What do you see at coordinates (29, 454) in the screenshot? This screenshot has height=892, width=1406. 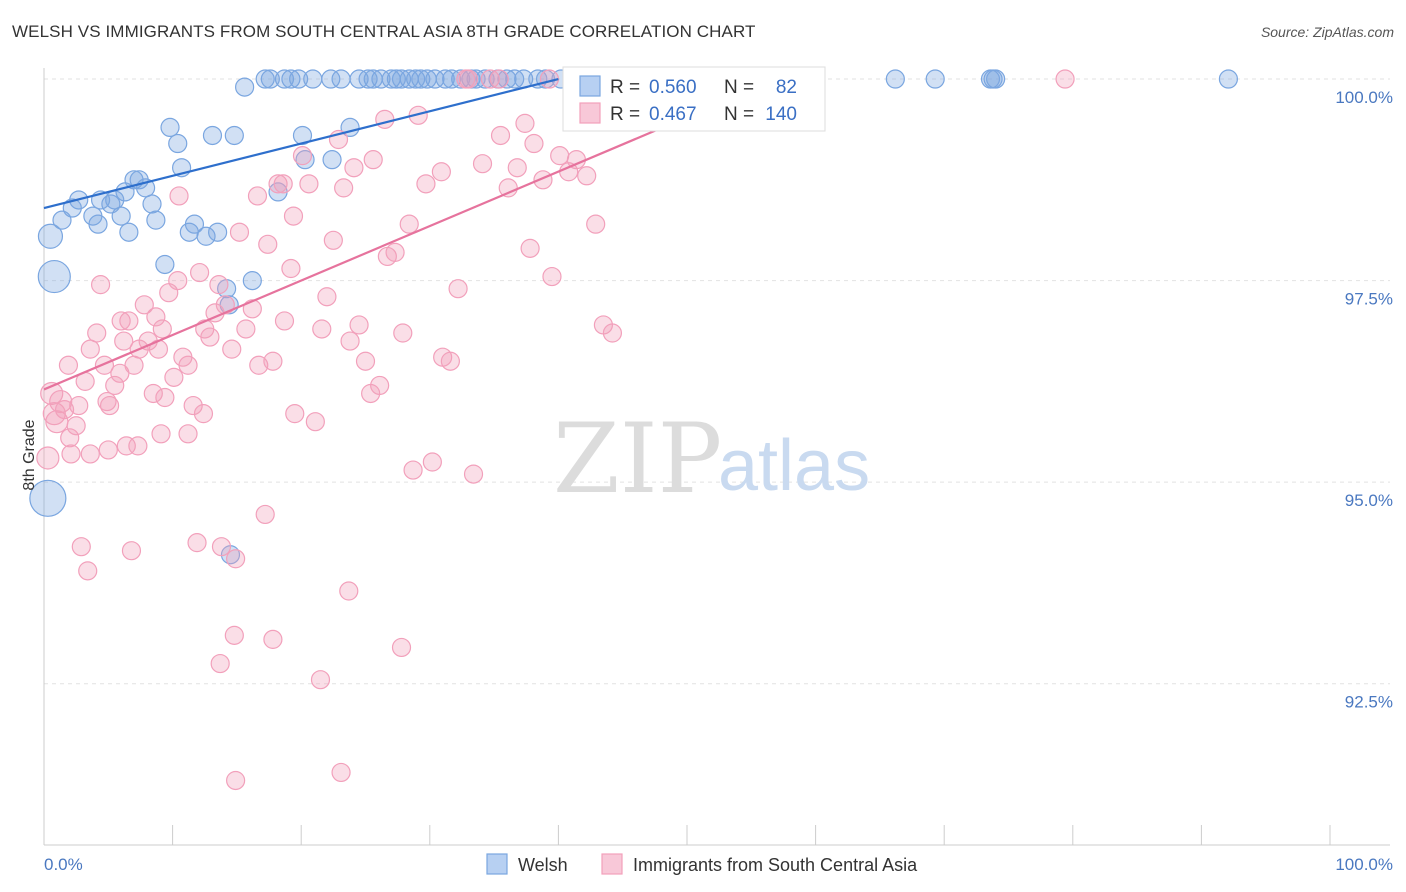 I see `y-axis-label: 8th Grade` at bounding box center [29, 454].